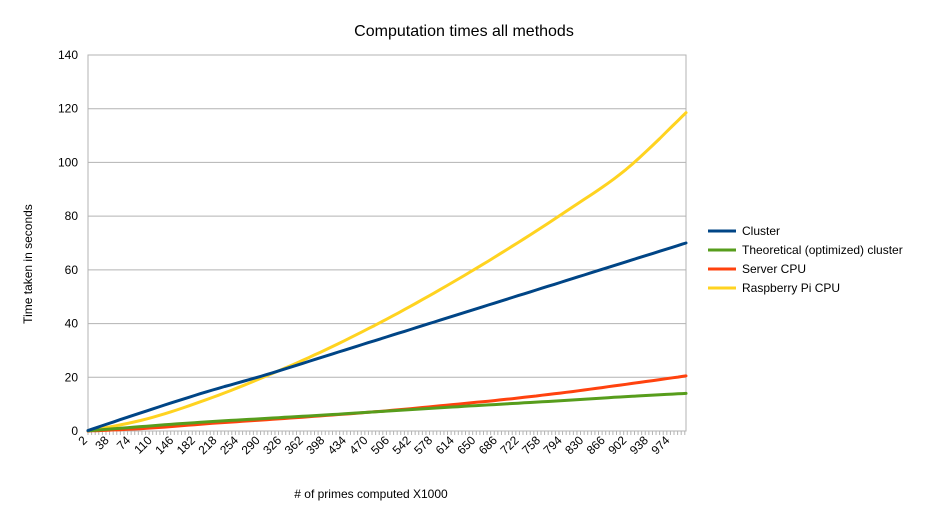 The width and height of the screenshot is (929, 520). What do you see at coordinates (423, 445) in the screenshot?
I see `x-tick-label: 578` at bounding box center [423, 445].